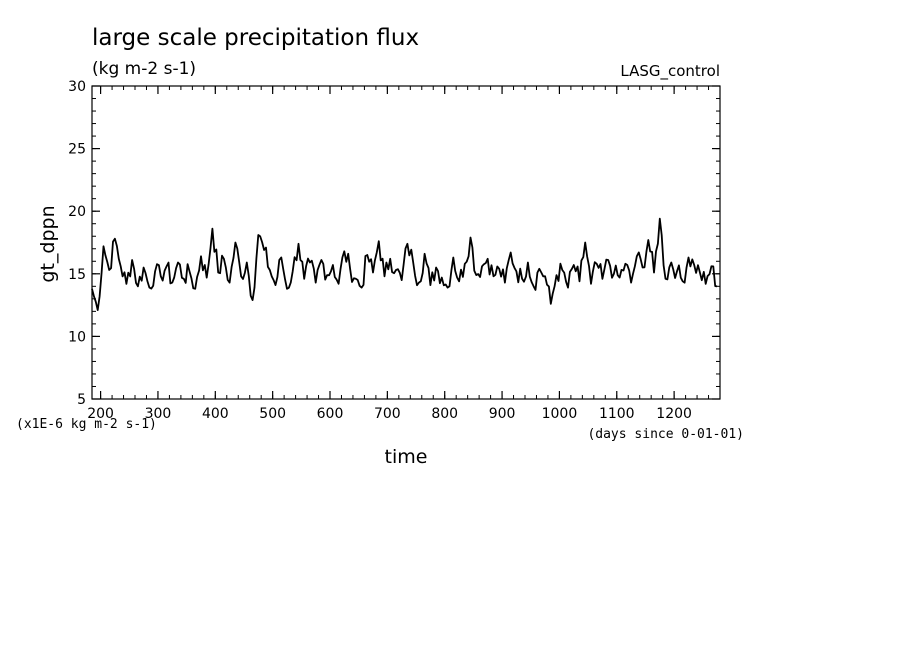 The width and height of the screenshot is (904, 654). Describe the element at coordinates (404, 264) in the screenshot. I see `series-line` at that location.